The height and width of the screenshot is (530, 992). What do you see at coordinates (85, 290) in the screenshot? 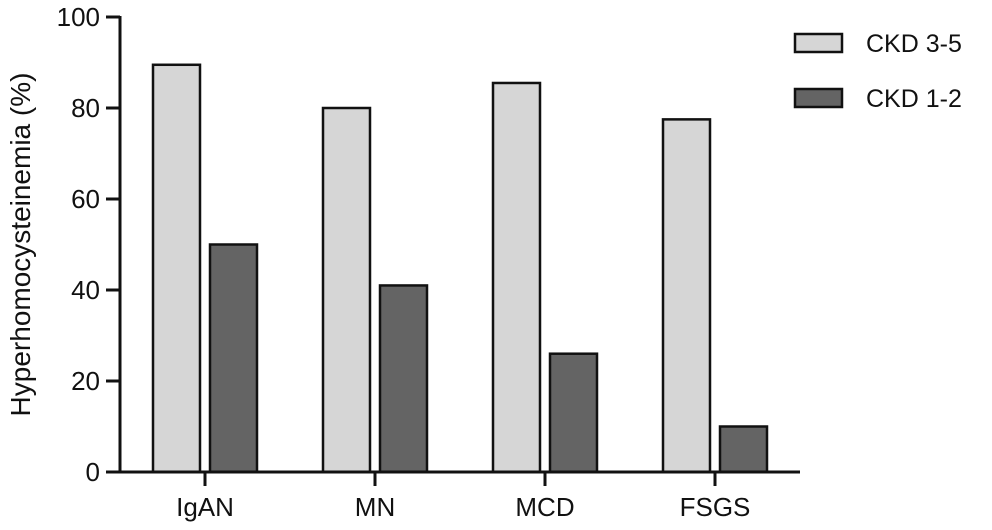
I see `y-tick-label: 40` at bounding box center [85, 290].